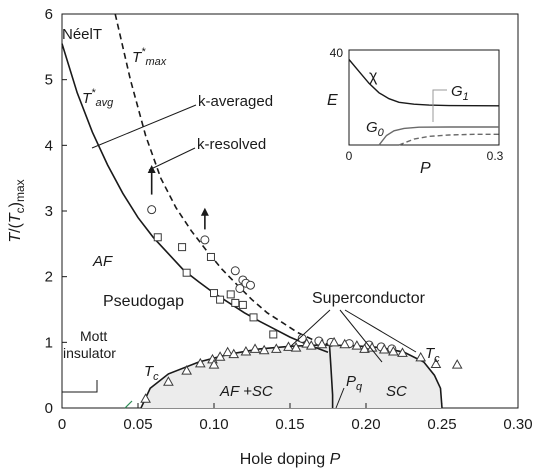 This screenshot has width=550, height=472. I want to click on k-averaged-label: k-averaged, so click(235, 101).